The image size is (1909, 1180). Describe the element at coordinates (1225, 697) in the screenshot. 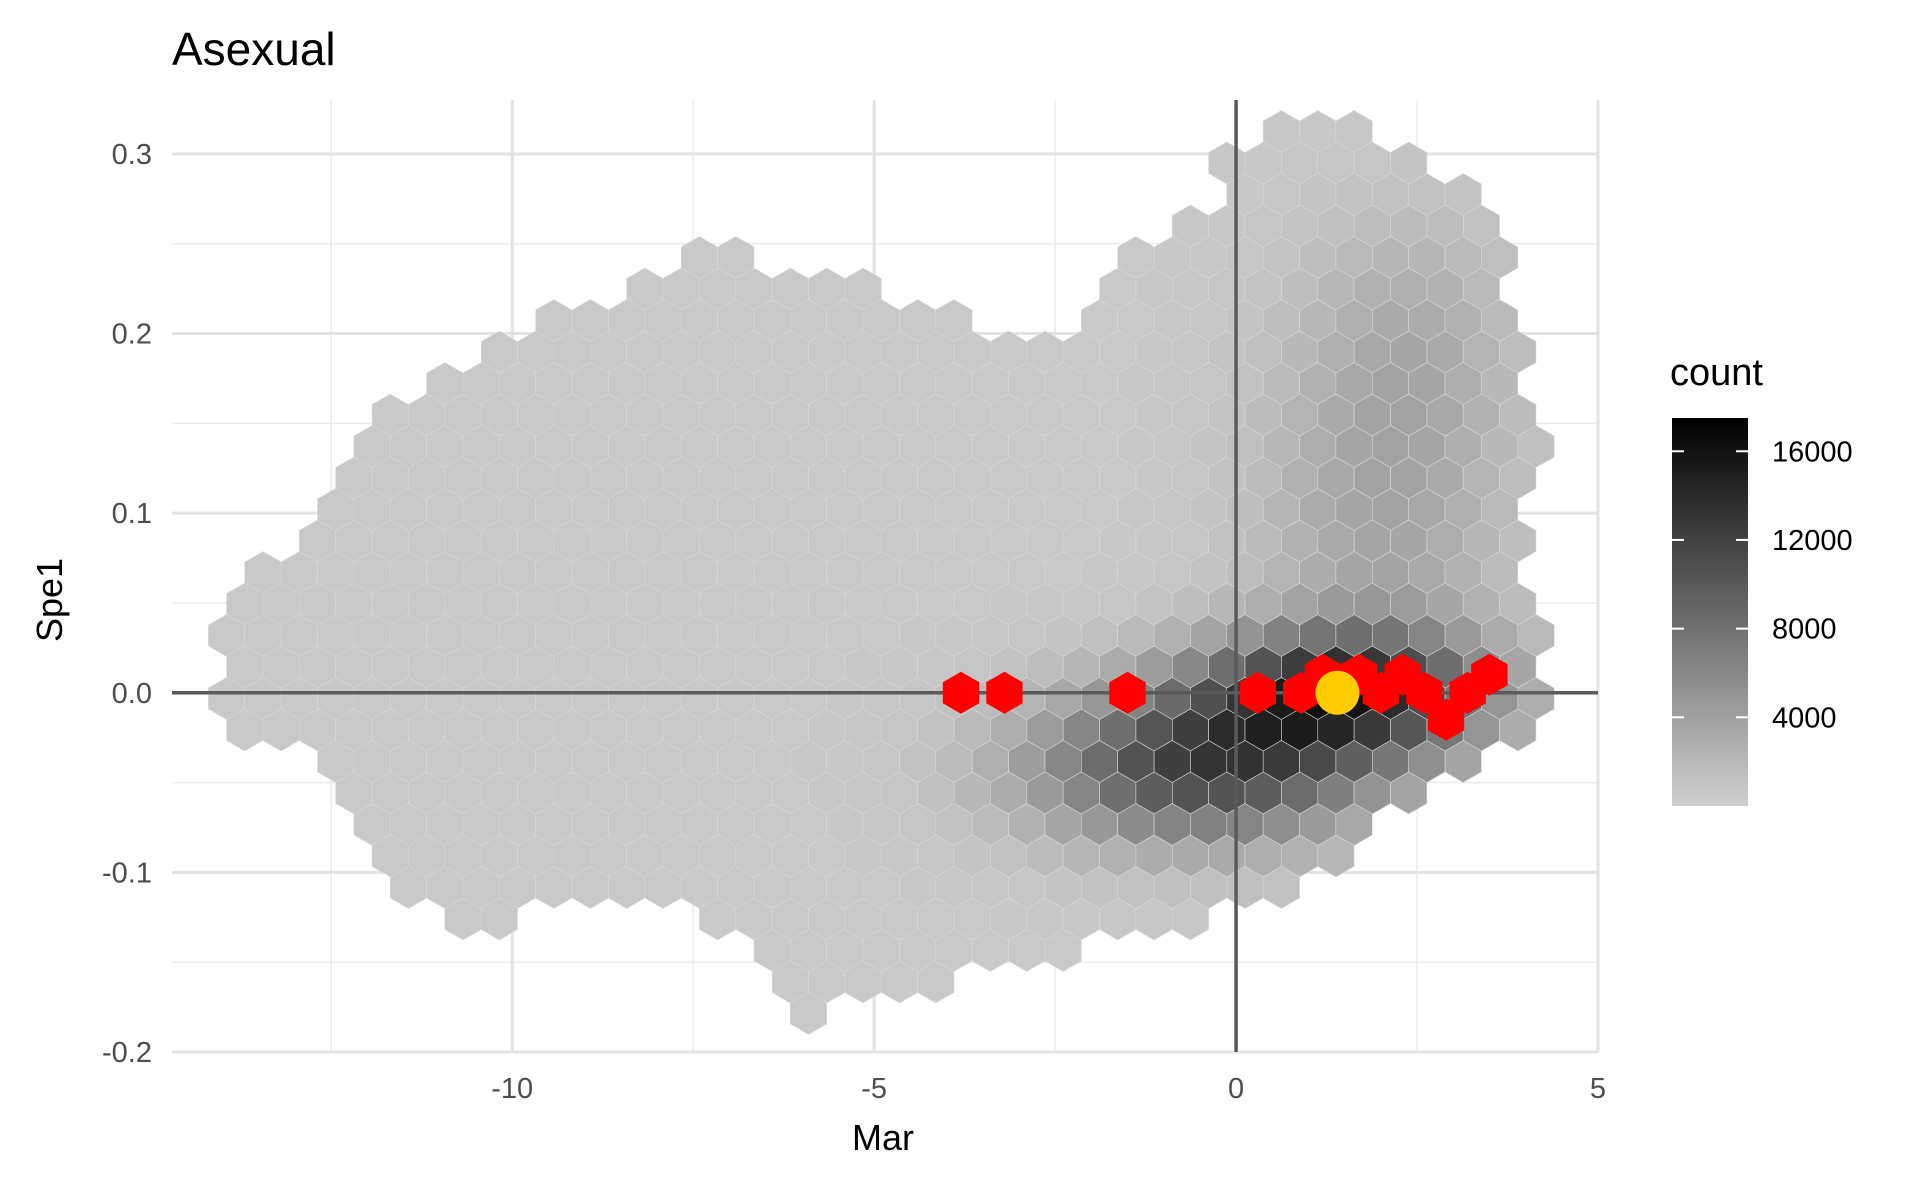

I see `highlighted-hexes` at that location.